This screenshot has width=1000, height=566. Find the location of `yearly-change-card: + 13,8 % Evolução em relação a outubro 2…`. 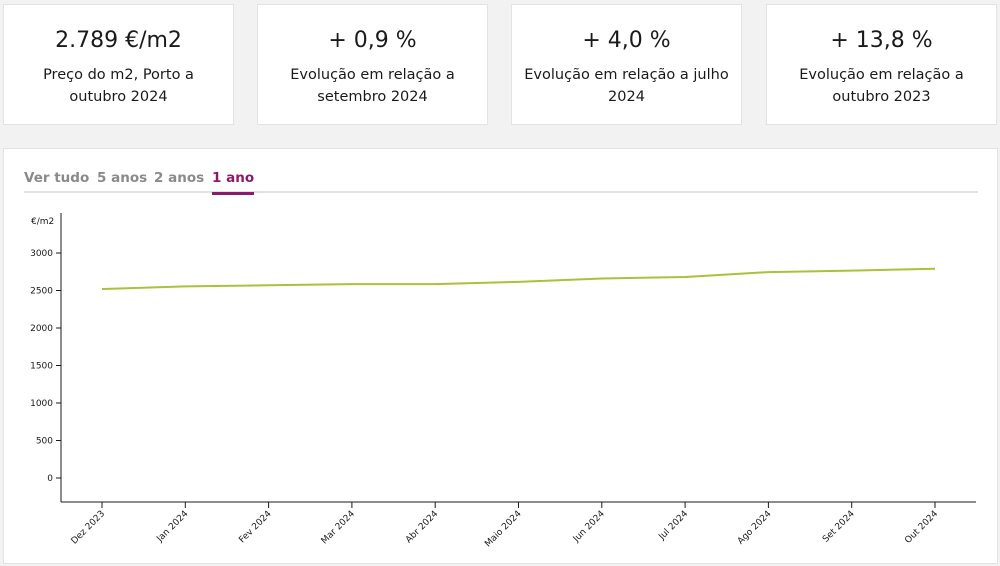

yearly-change-card: + 13,8 % Evolução em relação a outubro 2… is located at coordinates (881, 64).